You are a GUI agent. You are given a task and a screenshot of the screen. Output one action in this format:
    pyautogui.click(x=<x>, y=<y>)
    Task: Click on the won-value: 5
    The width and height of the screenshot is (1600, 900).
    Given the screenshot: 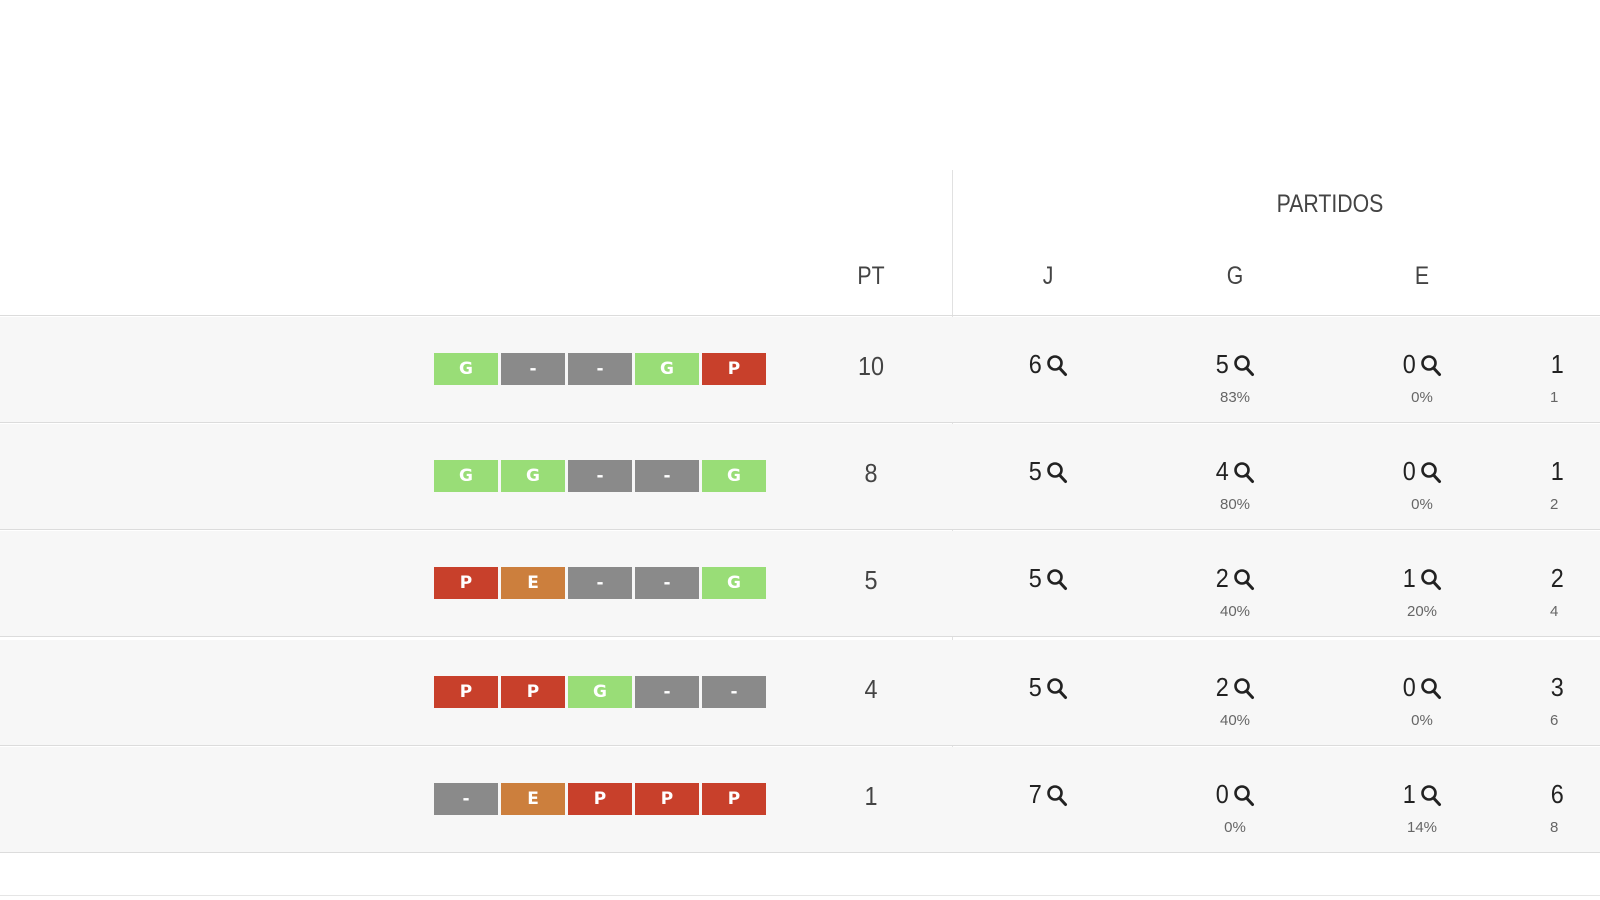 What is the action you would take?
    pyautogui.click(x=1235, y=364)
    